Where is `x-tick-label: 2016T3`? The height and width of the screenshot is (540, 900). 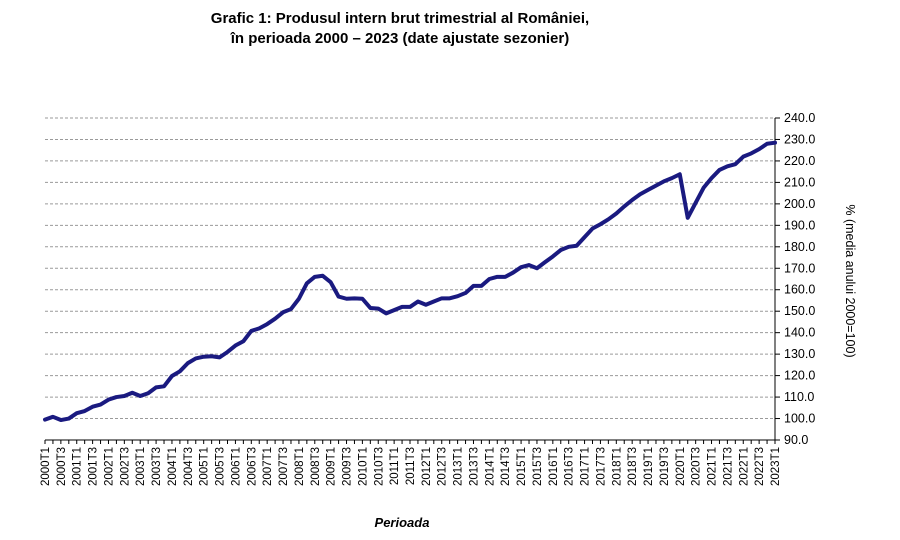 x-tick-label: 2016T3 is located at coordinates (570, 466).